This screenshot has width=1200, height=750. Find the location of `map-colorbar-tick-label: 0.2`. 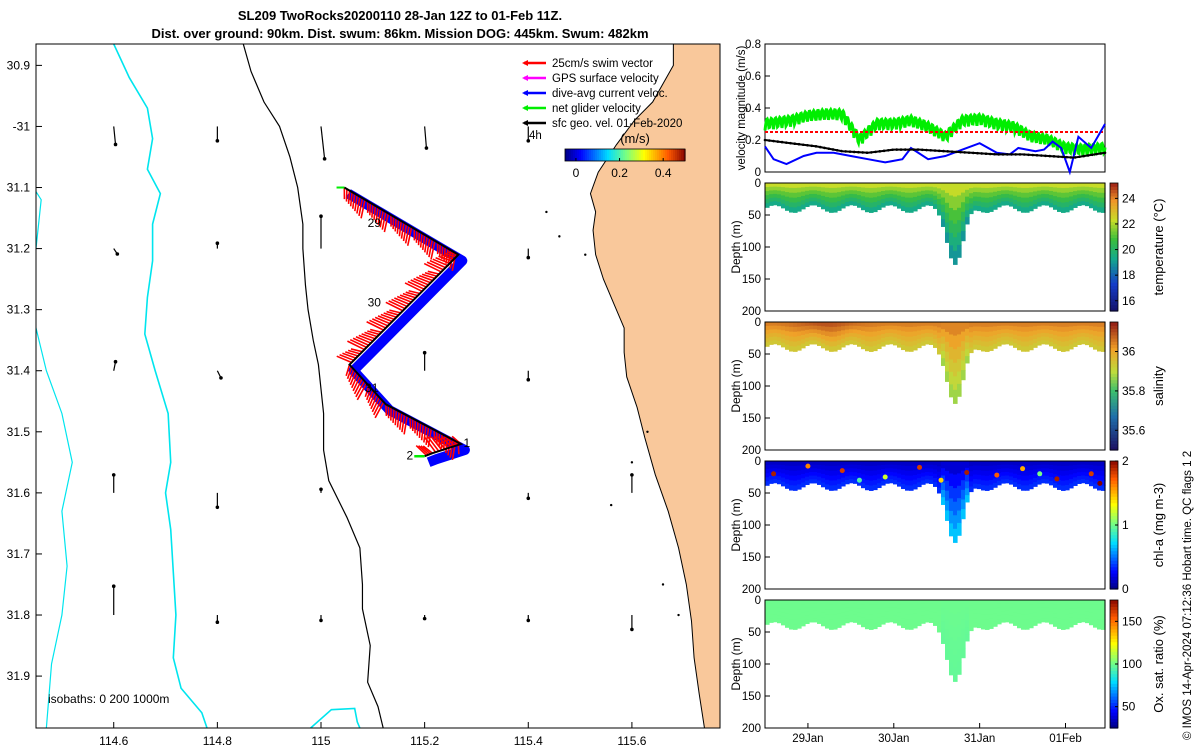

map-colorbar-tick-label: 0.2 is located at coordinates (619, 173).